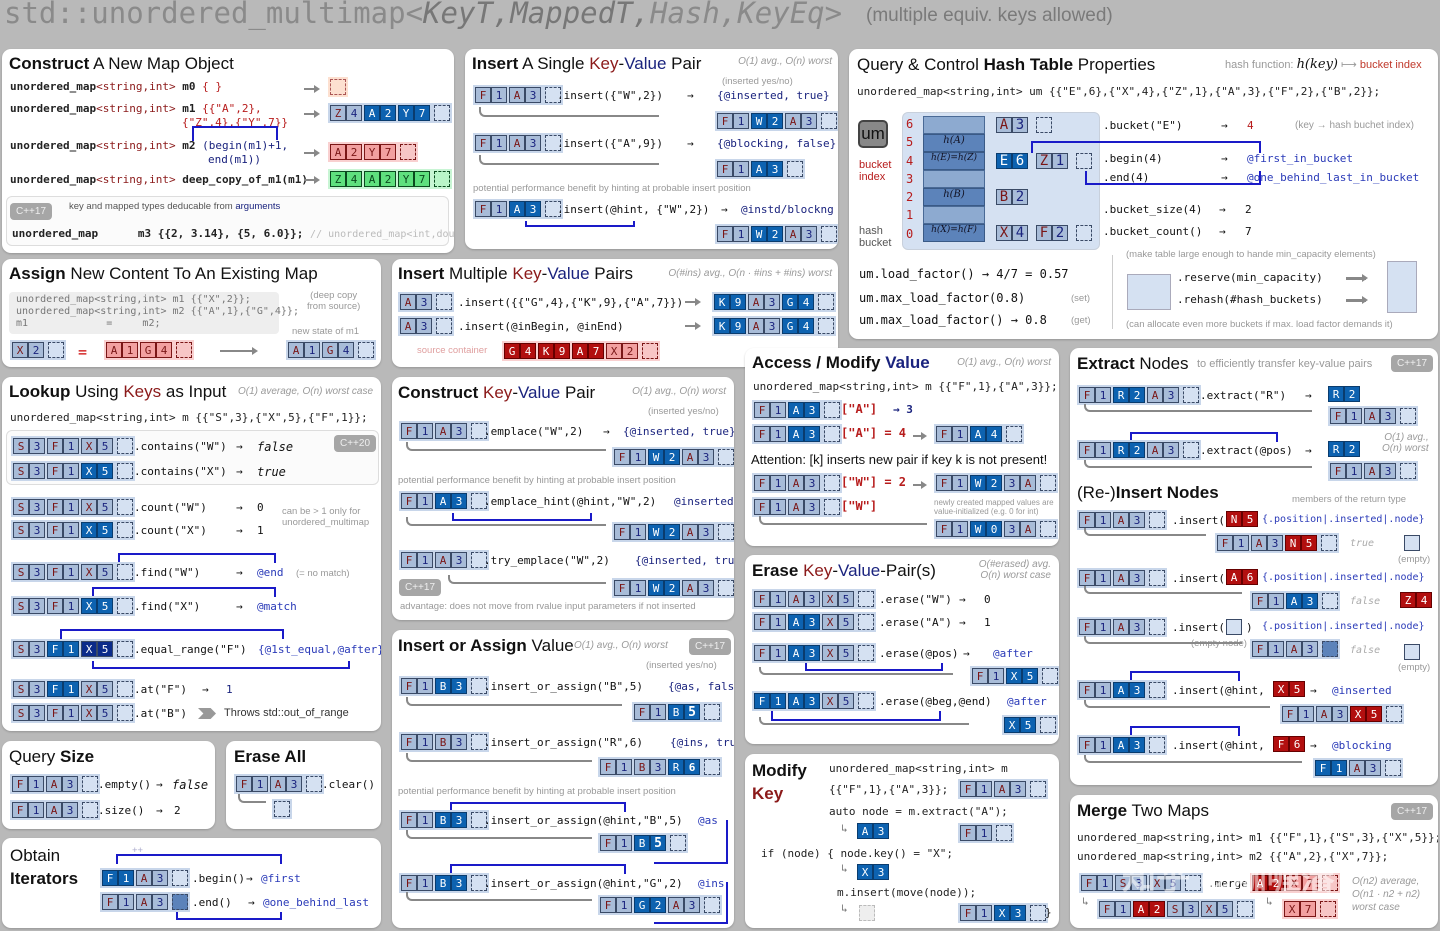 This screenshot has height=931, width=1440. What do you see at coordinates (587, 63) in the screenshot?
I see `panel-title: Insert A Single Key-Value Pair` at bounding box center [587, 63].